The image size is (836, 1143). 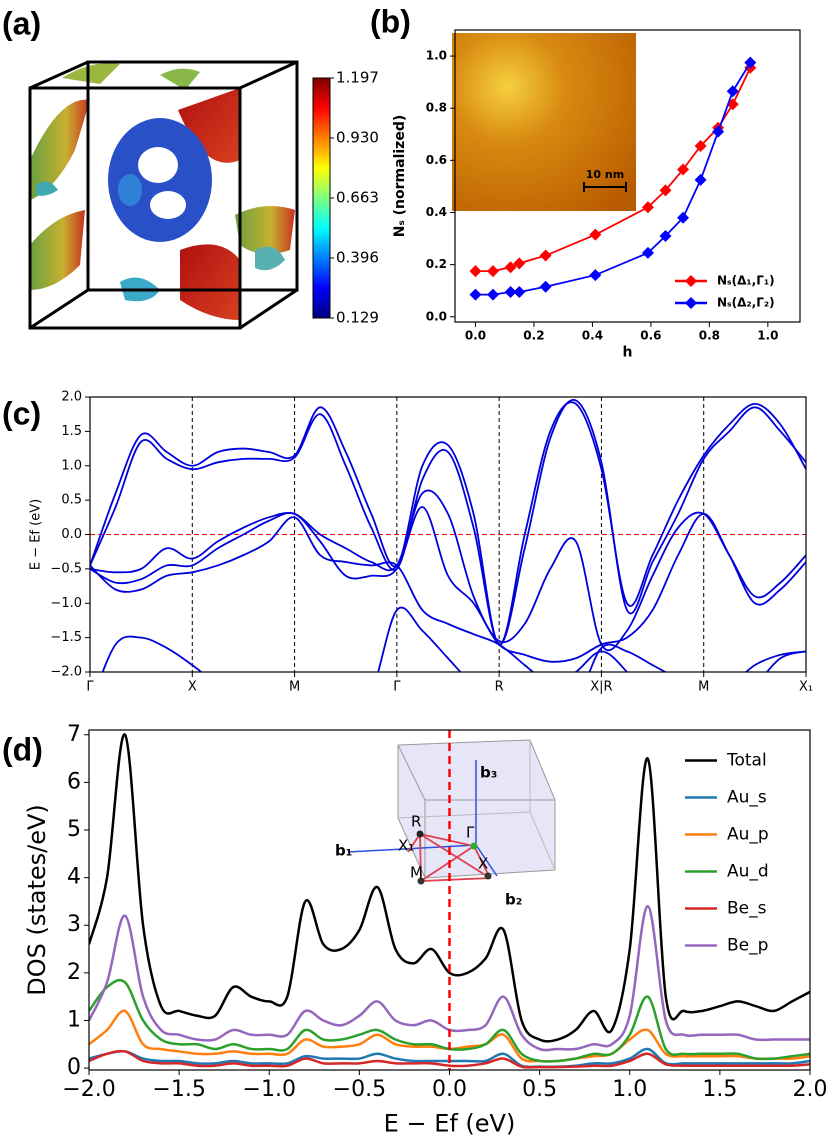 I want to click on legend-label: Au_s, so click(x=747, y=798).